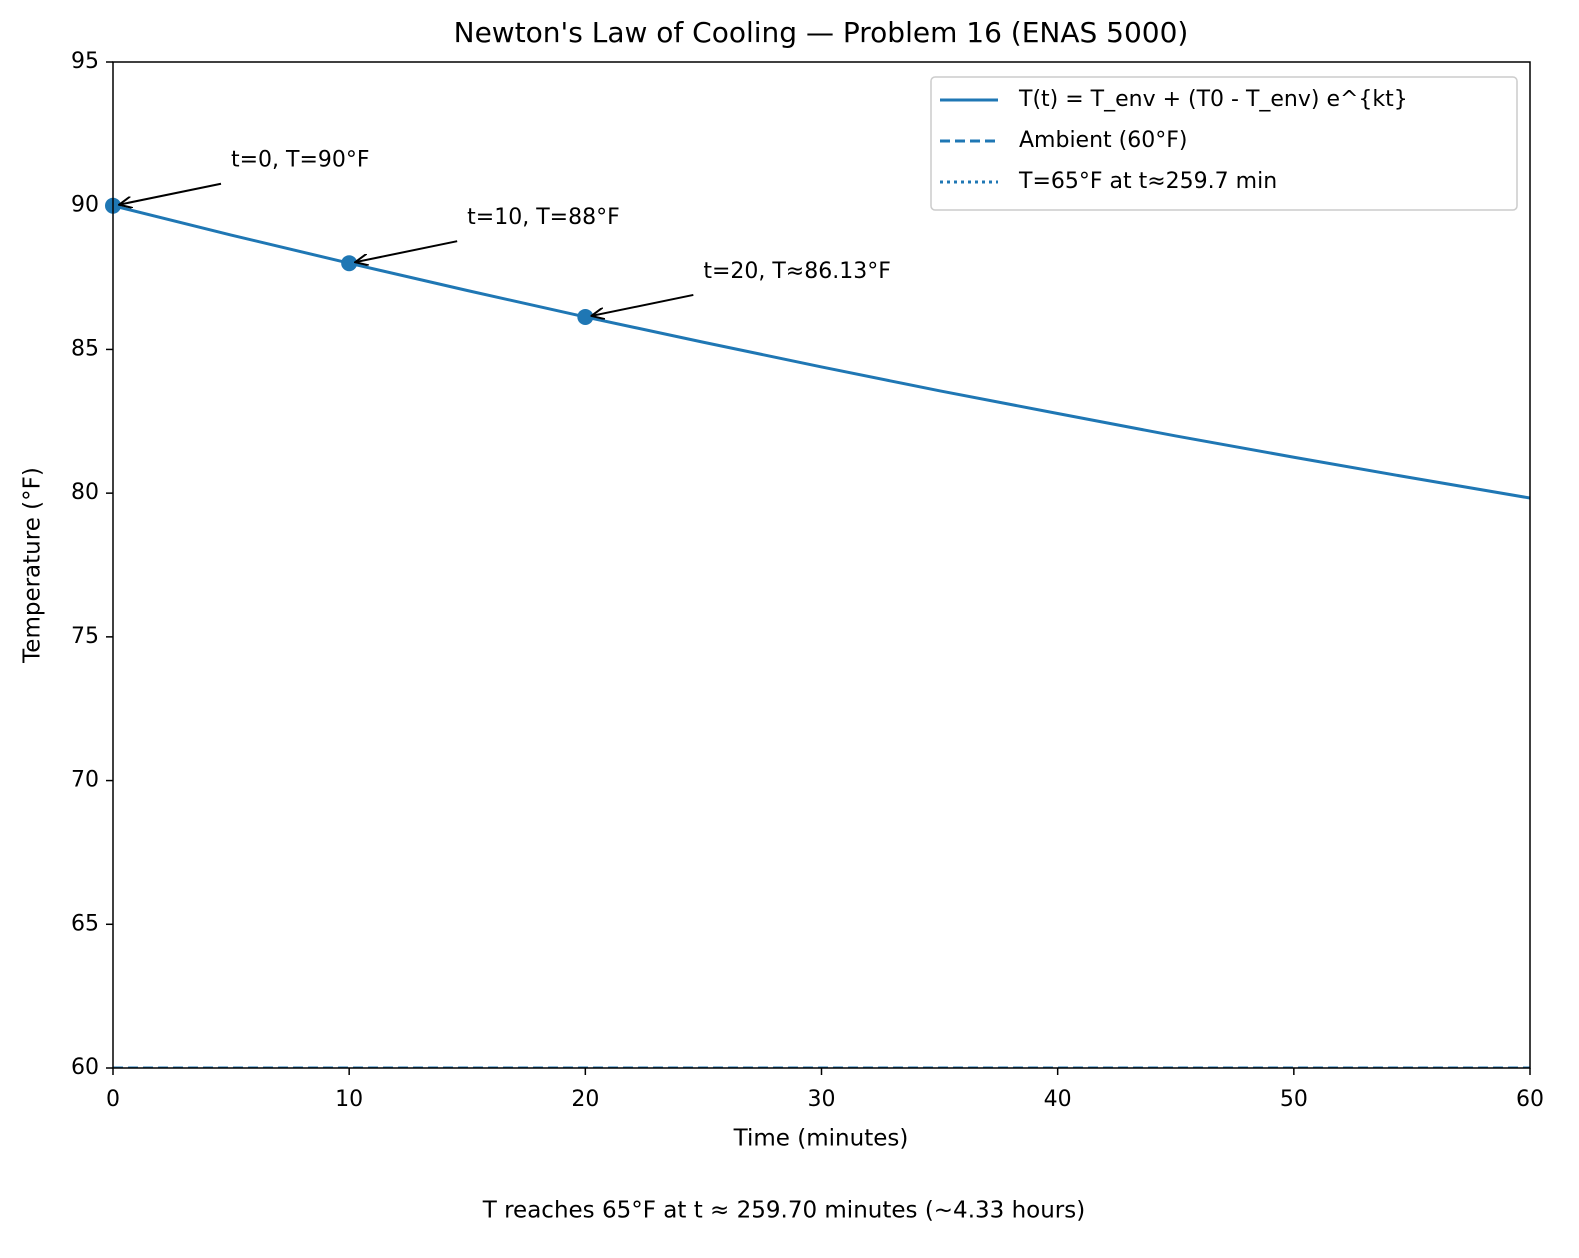 This screenshot has height=1258, width=1579. I want to click on y-tick-label: 70, so click(85, 780).